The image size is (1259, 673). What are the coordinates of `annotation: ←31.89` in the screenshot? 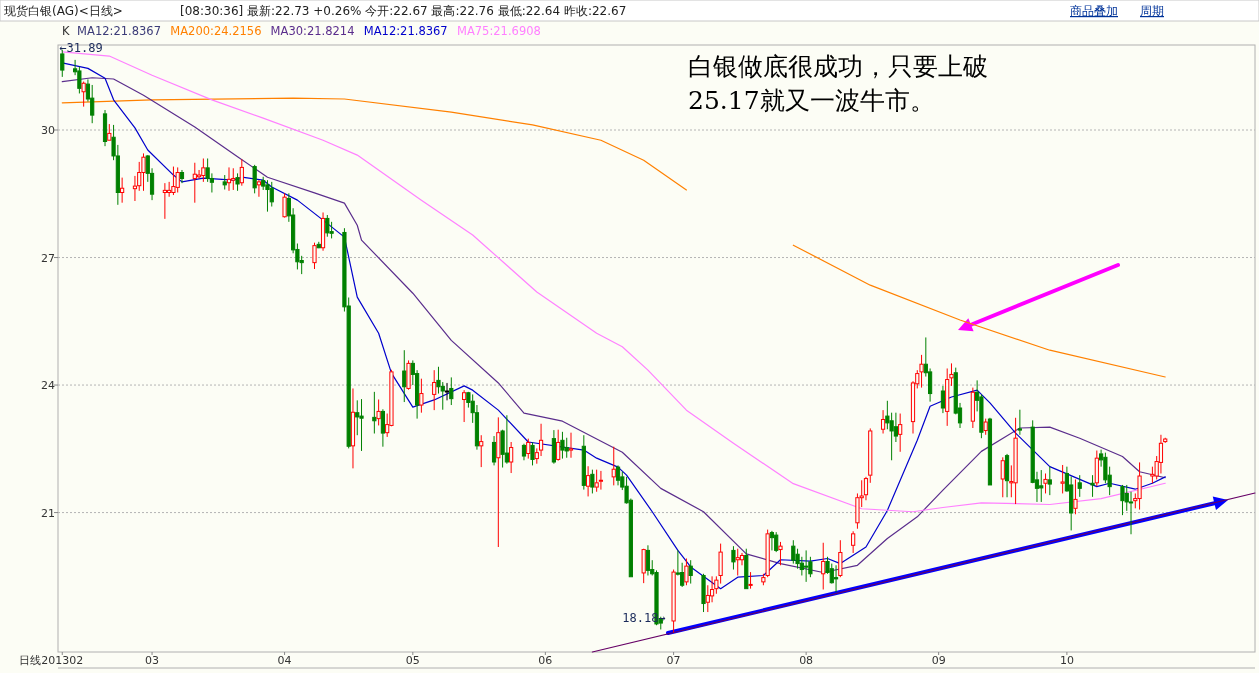 It's located at (81, 47).